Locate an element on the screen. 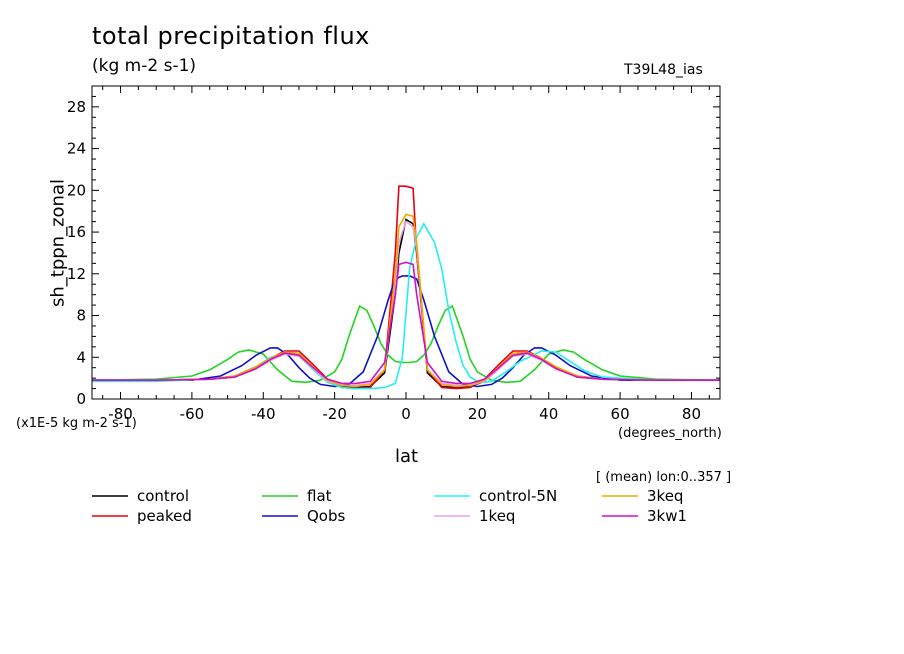 Image resolution: width=904 pixels, height=654 pixels. y-tick-label: 24 is located at coordinates (76, 149).